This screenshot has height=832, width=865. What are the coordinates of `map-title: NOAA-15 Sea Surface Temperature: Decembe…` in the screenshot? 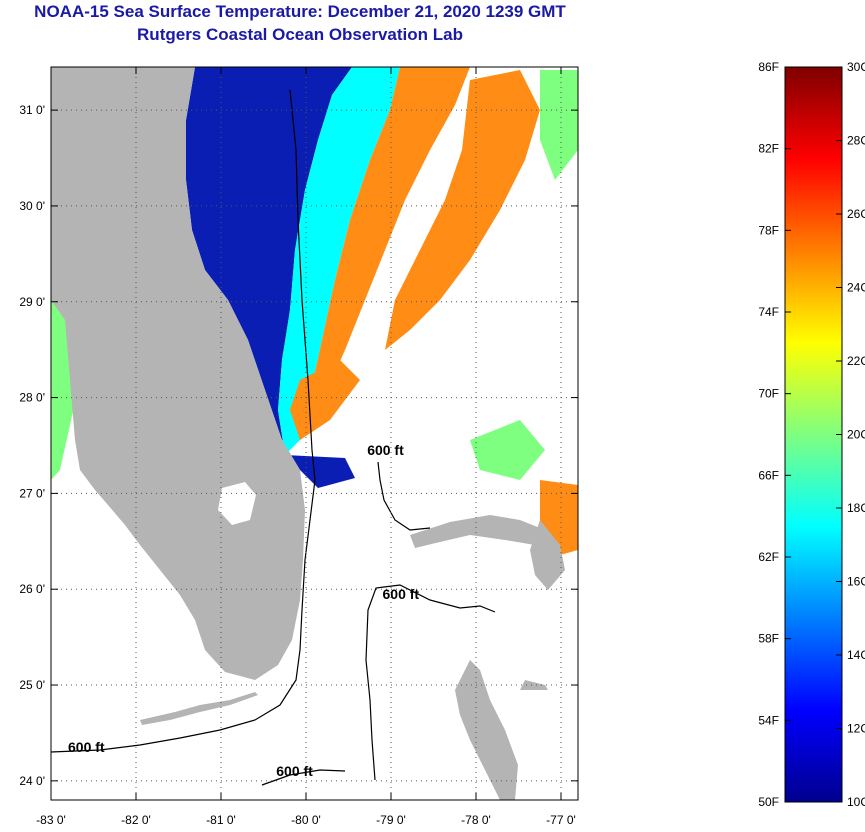 It's located at (300, 11).